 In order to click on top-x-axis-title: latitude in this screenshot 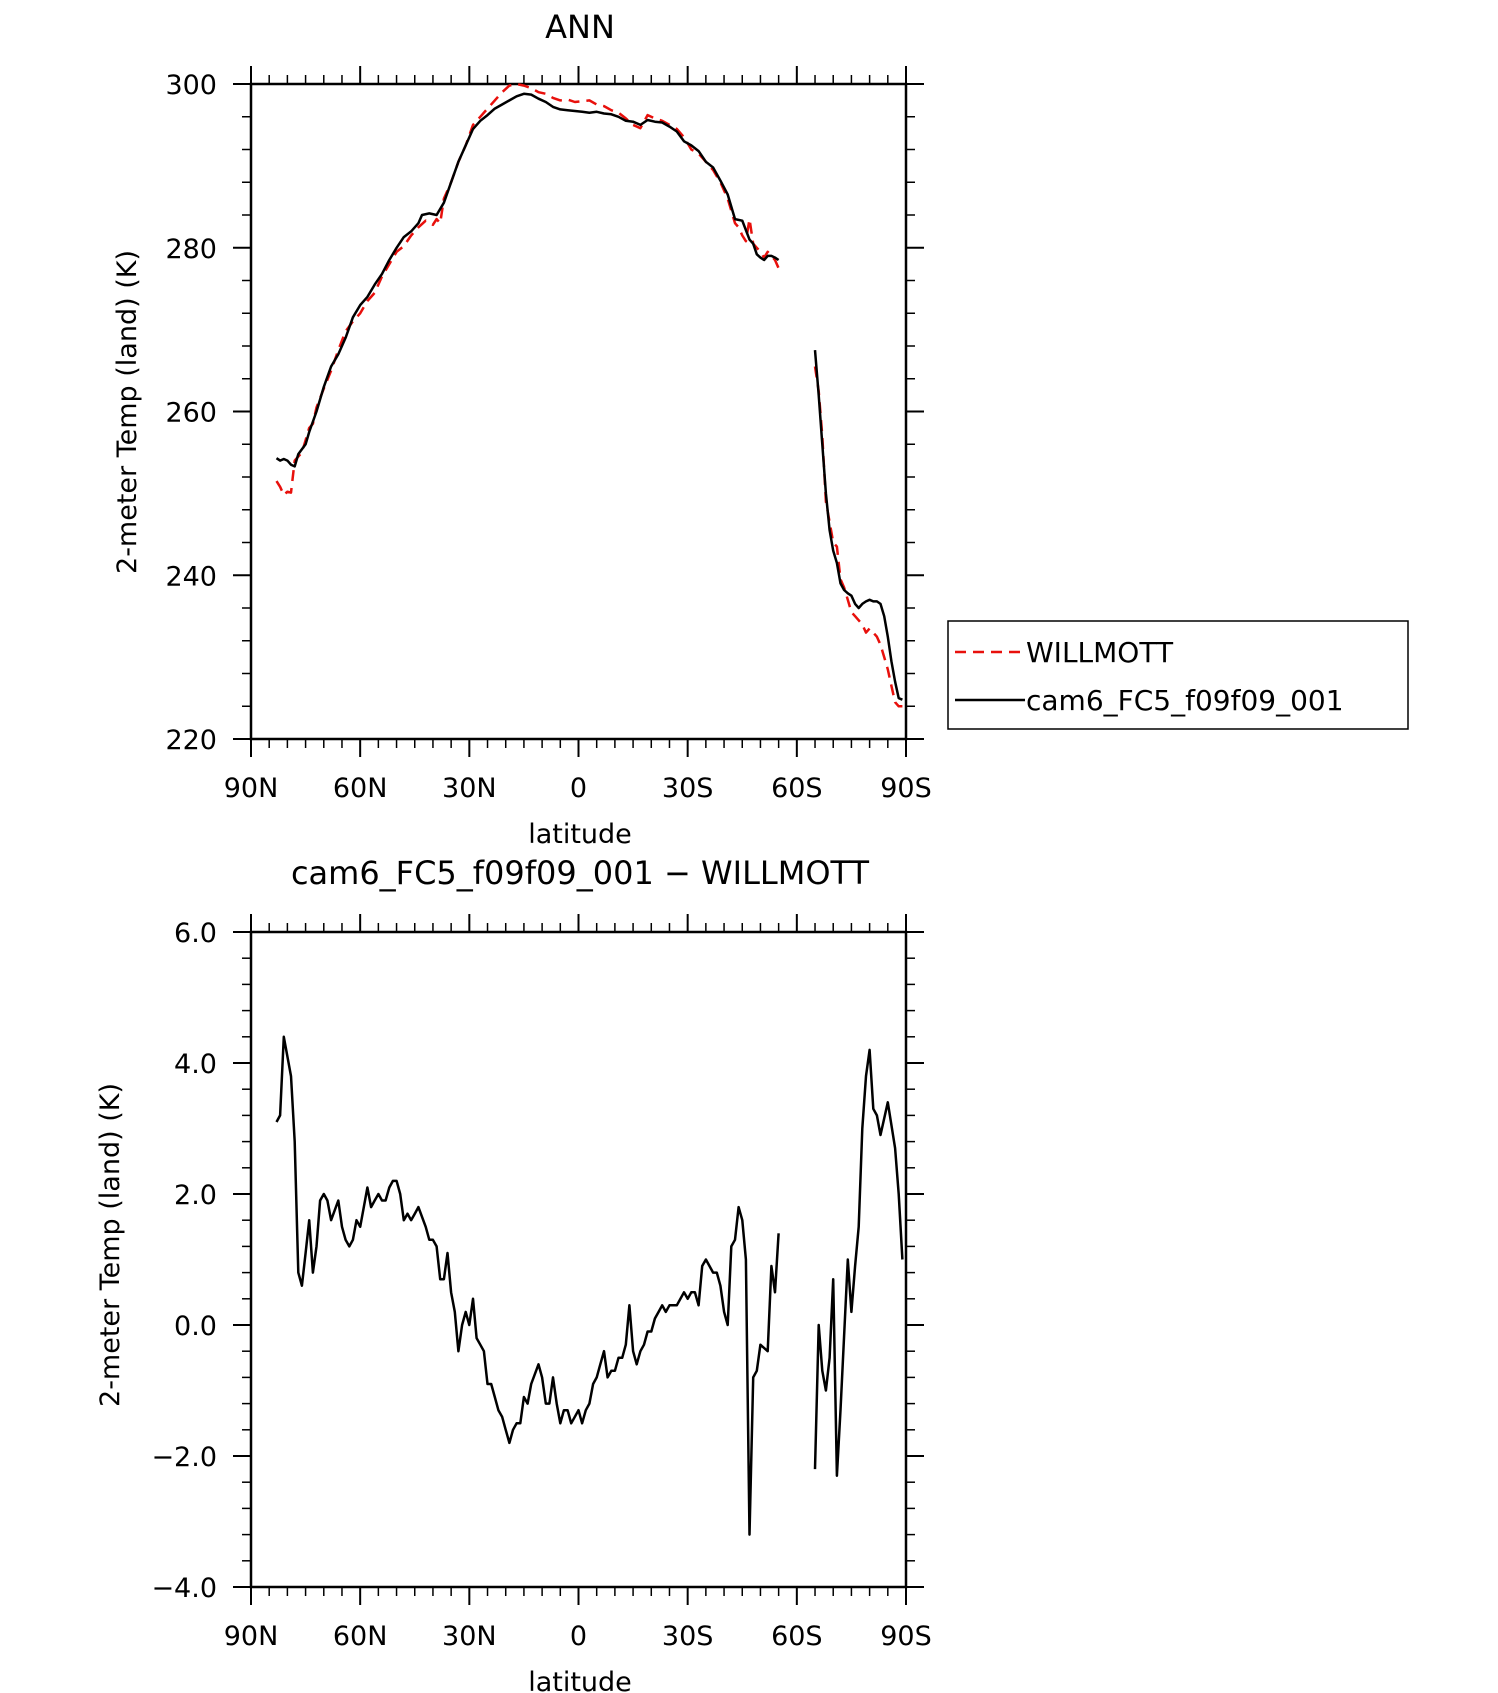, I will do `click(580, 834)`.